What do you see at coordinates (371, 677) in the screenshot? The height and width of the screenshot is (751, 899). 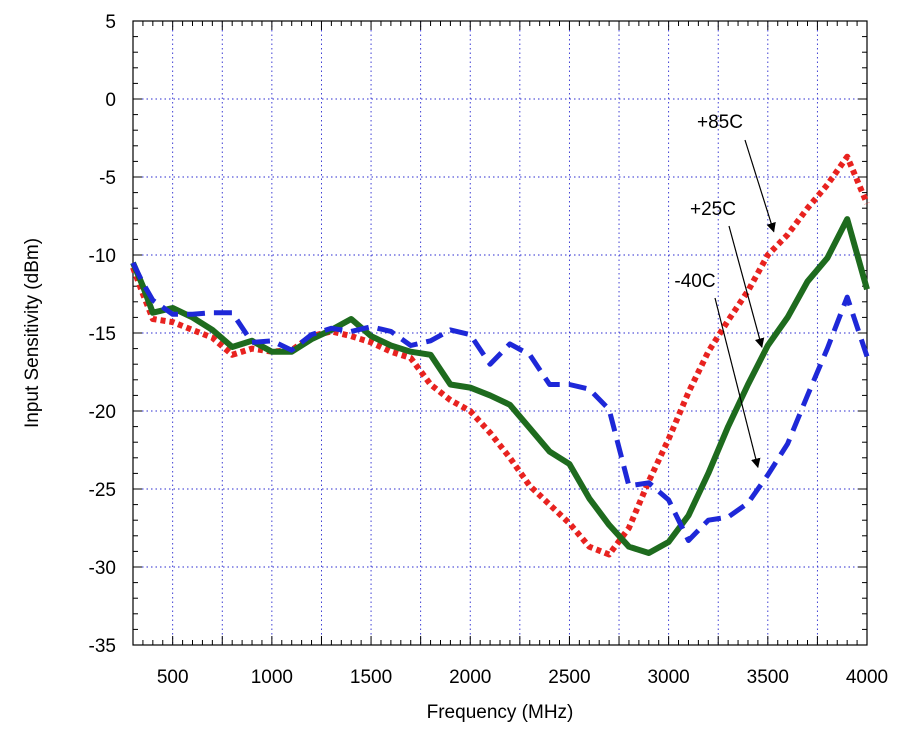 I see `x-tick-label: 1500` at bounding box center [371, 677].